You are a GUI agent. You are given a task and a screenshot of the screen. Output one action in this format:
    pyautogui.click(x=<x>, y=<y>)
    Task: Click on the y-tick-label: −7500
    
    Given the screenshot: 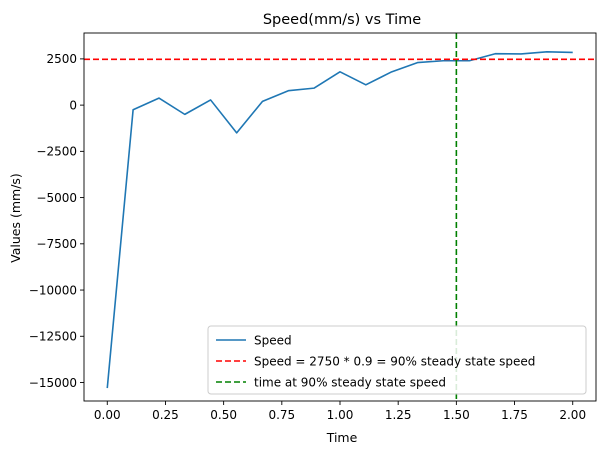 What is the action you would take?
    pyautogui.click(x=56, y=244)
    